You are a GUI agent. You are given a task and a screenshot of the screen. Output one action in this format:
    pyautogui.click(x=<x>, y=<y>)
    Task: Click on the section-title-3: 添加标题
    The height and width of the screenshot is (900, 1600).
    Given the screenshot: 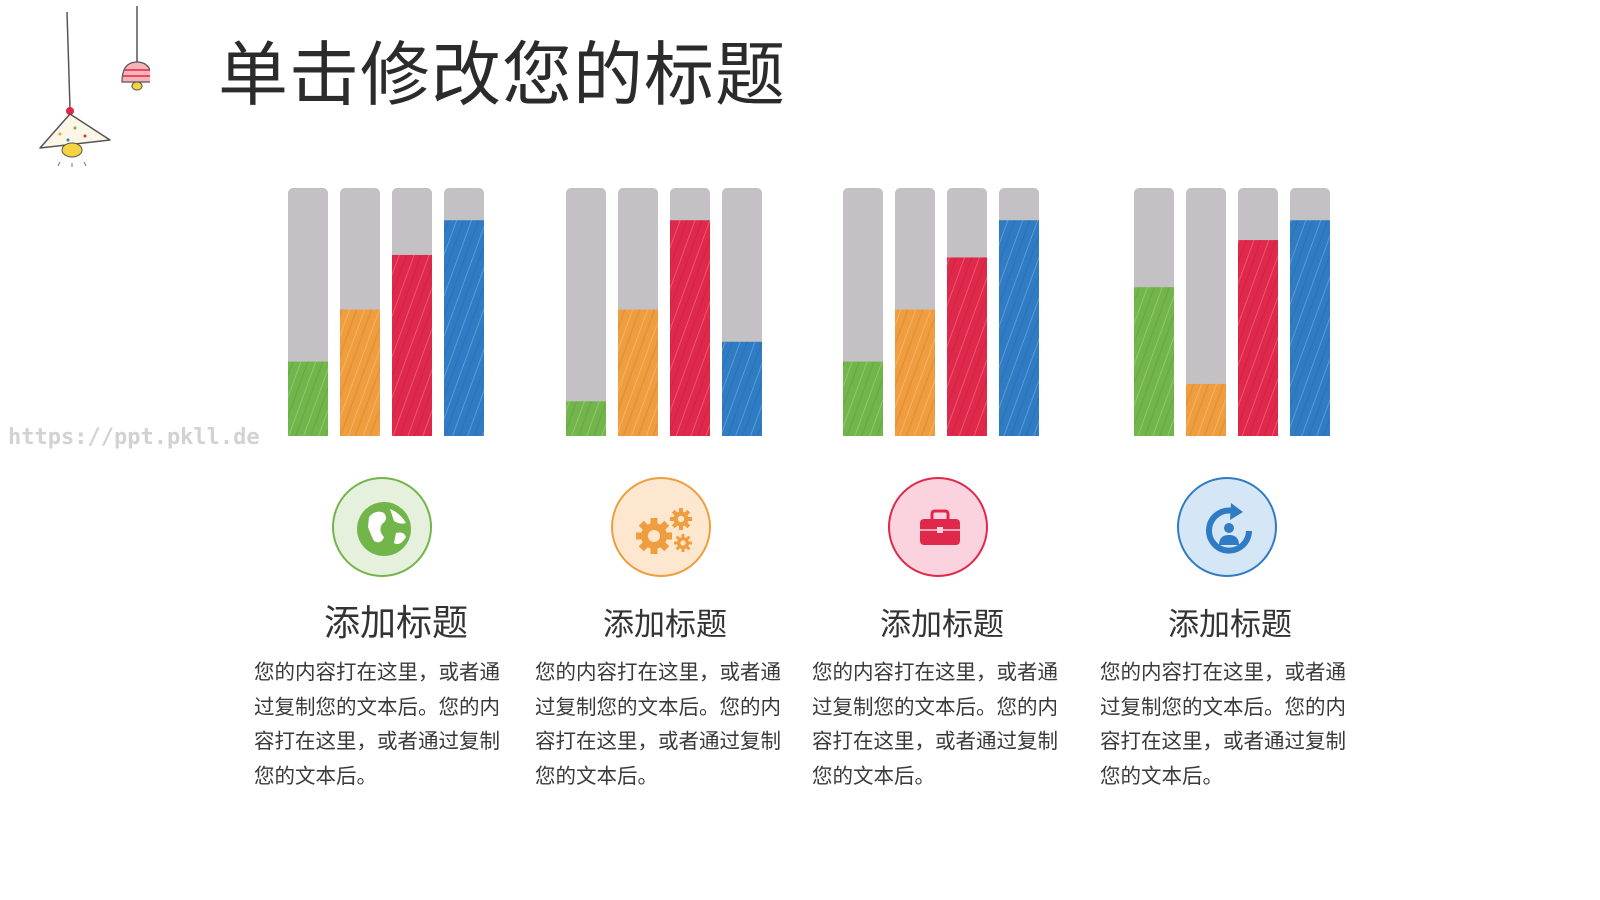 What is the action you would take?
    pyautogui.click(x=942, y=625)
    